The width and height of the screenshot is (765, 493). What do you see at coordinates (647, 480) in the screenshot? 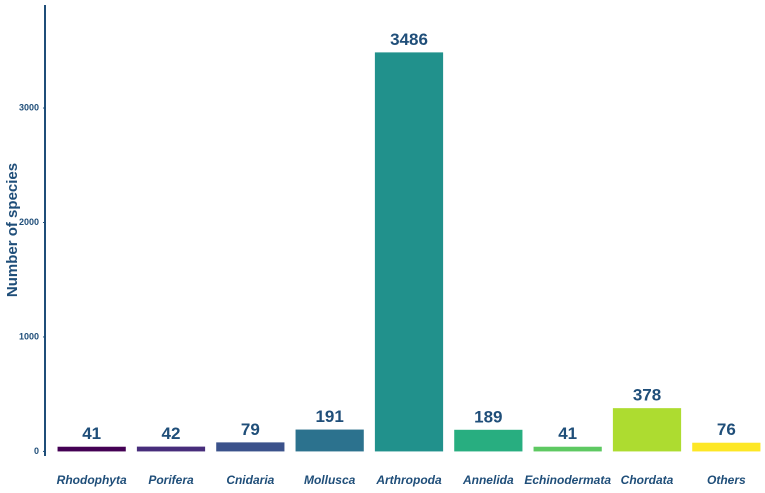
I see `x-tick-label: Chordata` at bounding box center [647, 480].